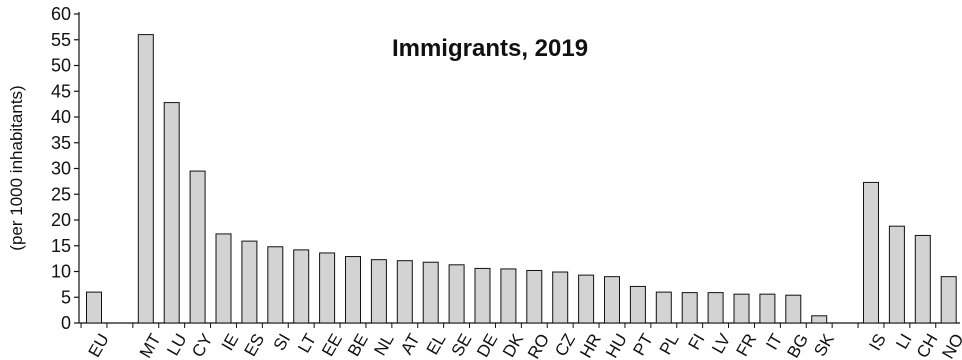 The width and height of the screenshot is (962, 360). What do you see at coordinates (519, 325) in the screenshot?
I see `x-axis` at bounding box center [519, 325].